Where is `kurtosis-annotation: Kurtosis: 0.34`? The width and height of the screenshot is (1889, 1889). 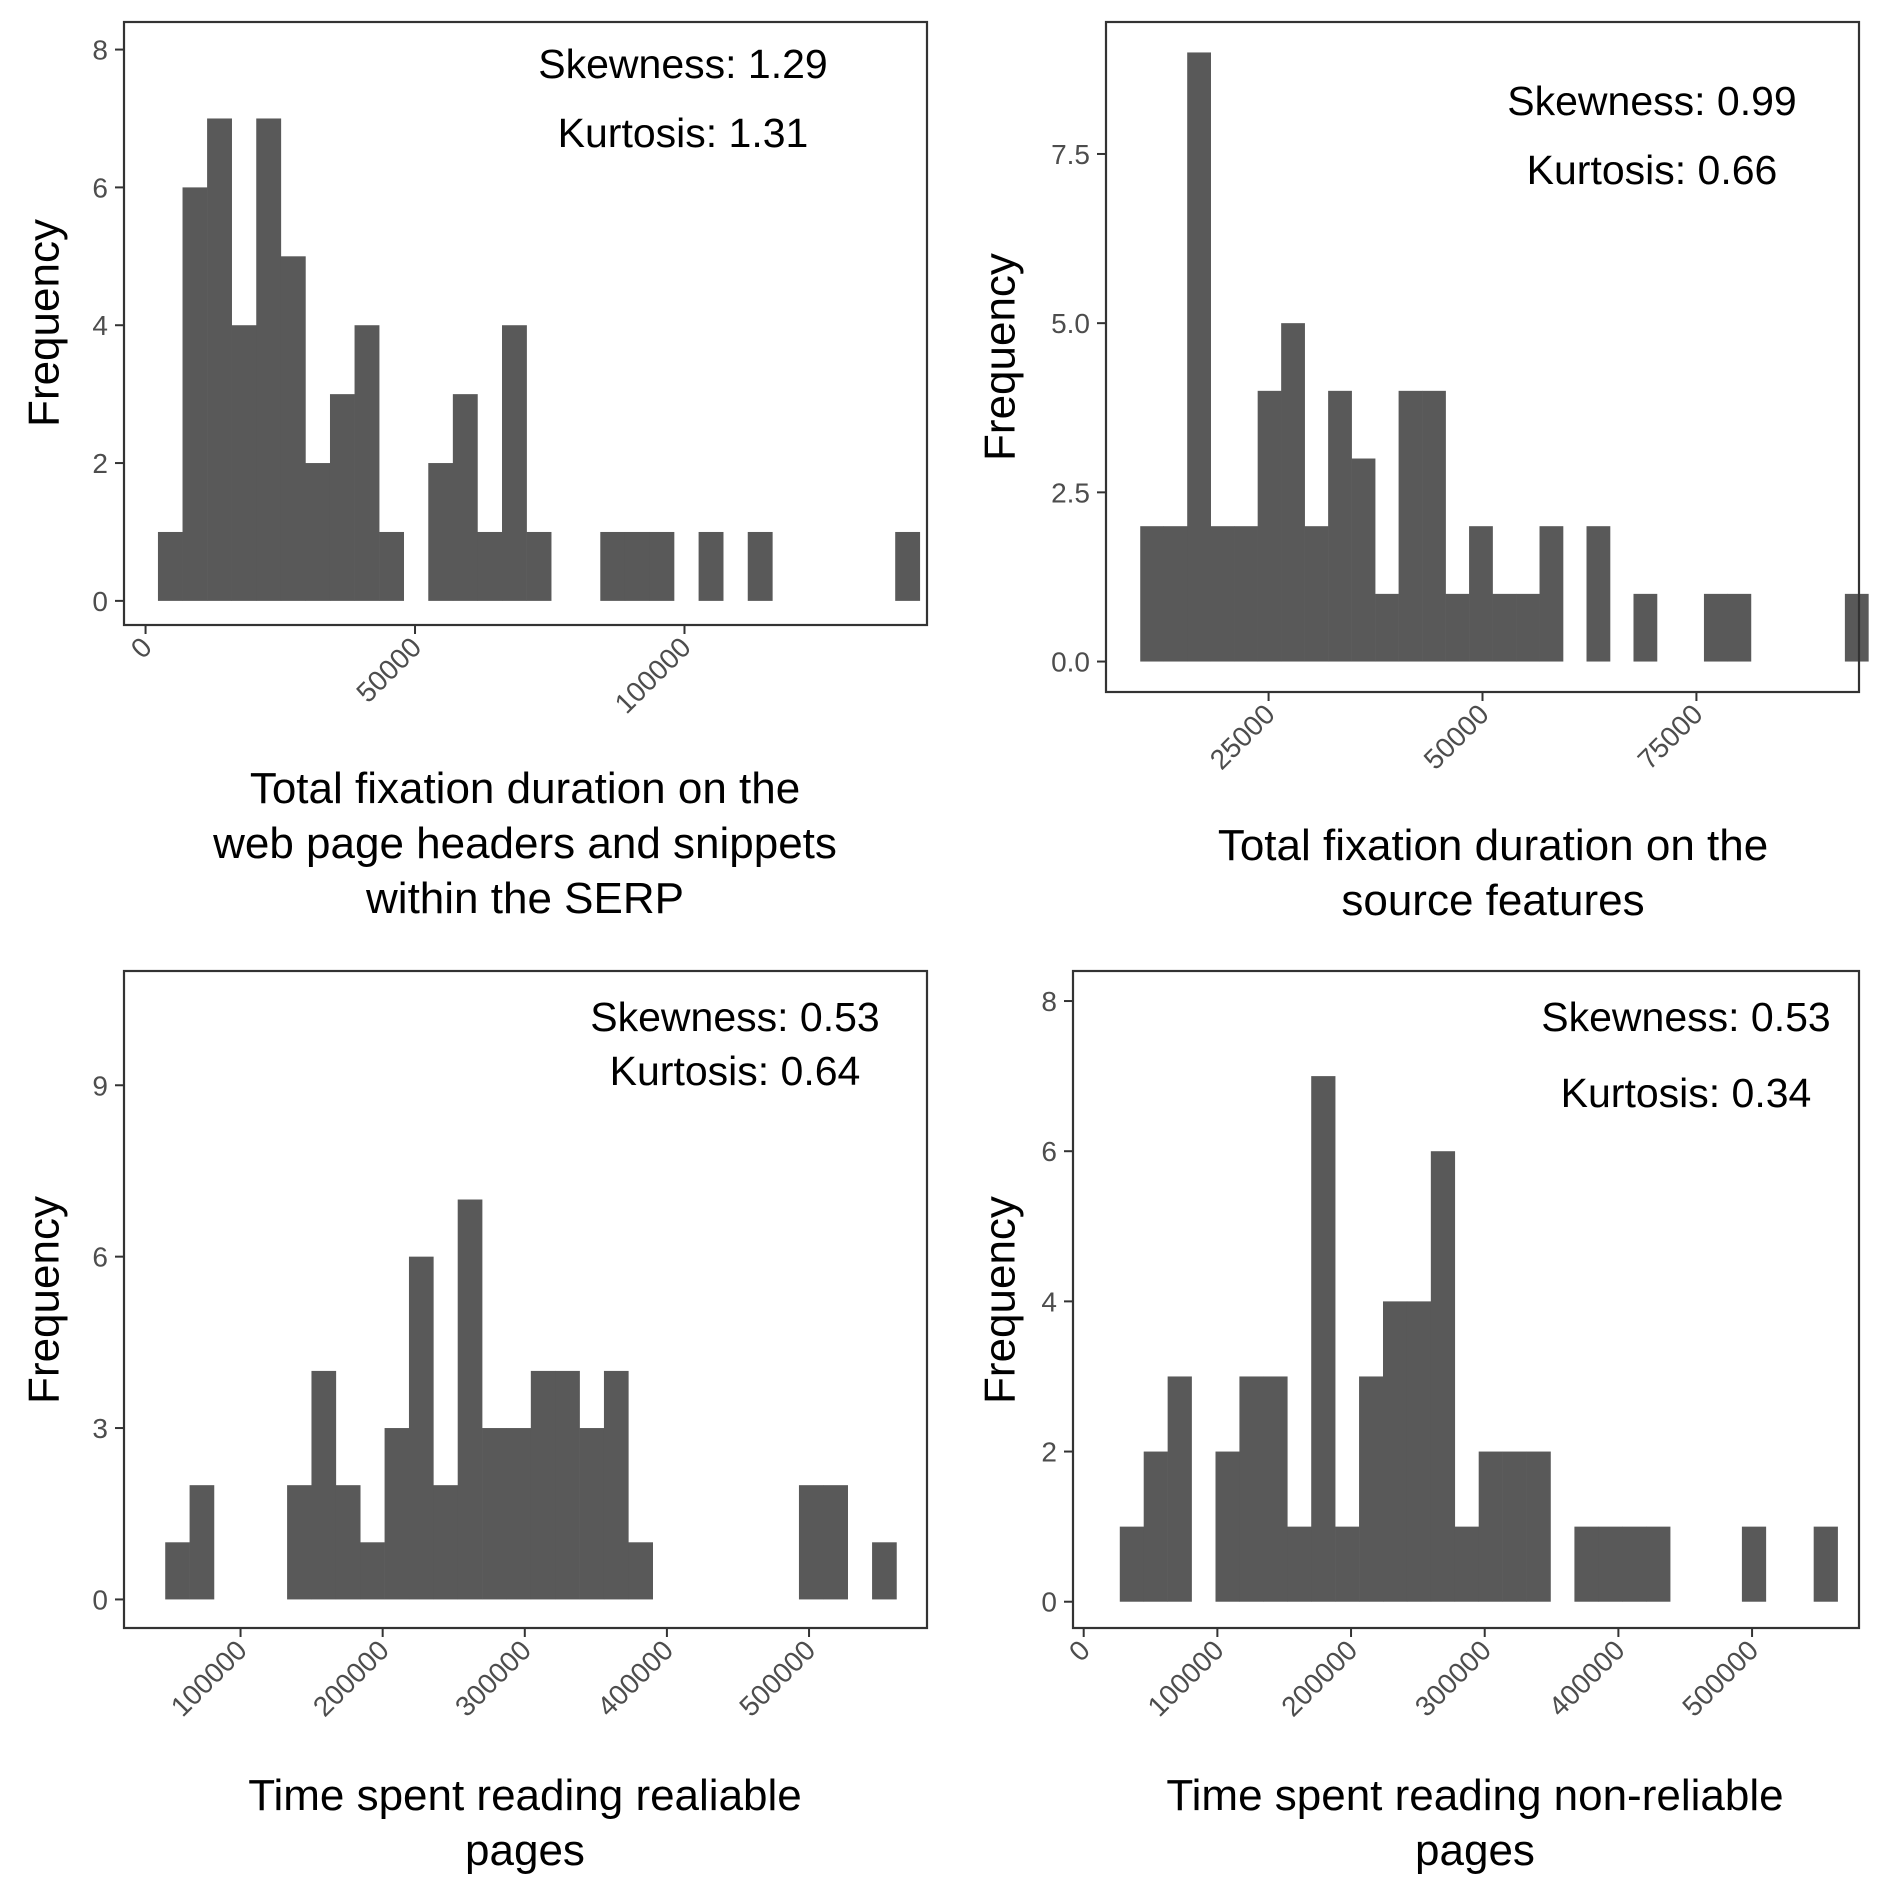
kurtosis-annotation: Kurtosis: 0.34 is located at coordinates (1686, 1093).